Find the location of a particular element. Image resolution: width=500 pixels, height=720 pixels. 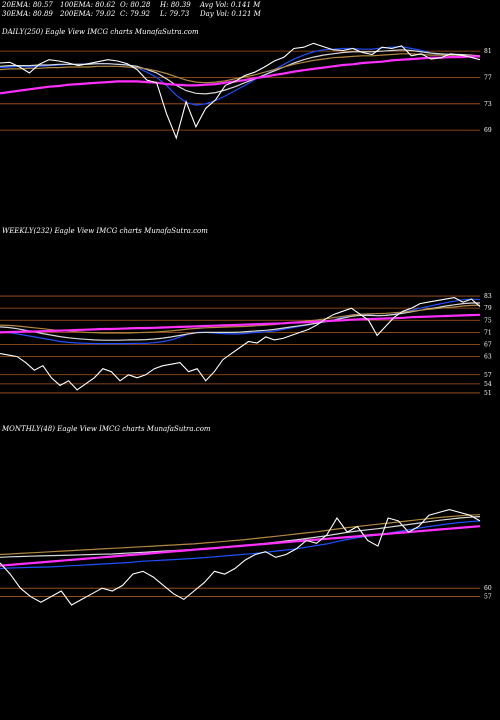

ema20-readout: 20EMA: 80.57 is located at coordinates (27, 5).